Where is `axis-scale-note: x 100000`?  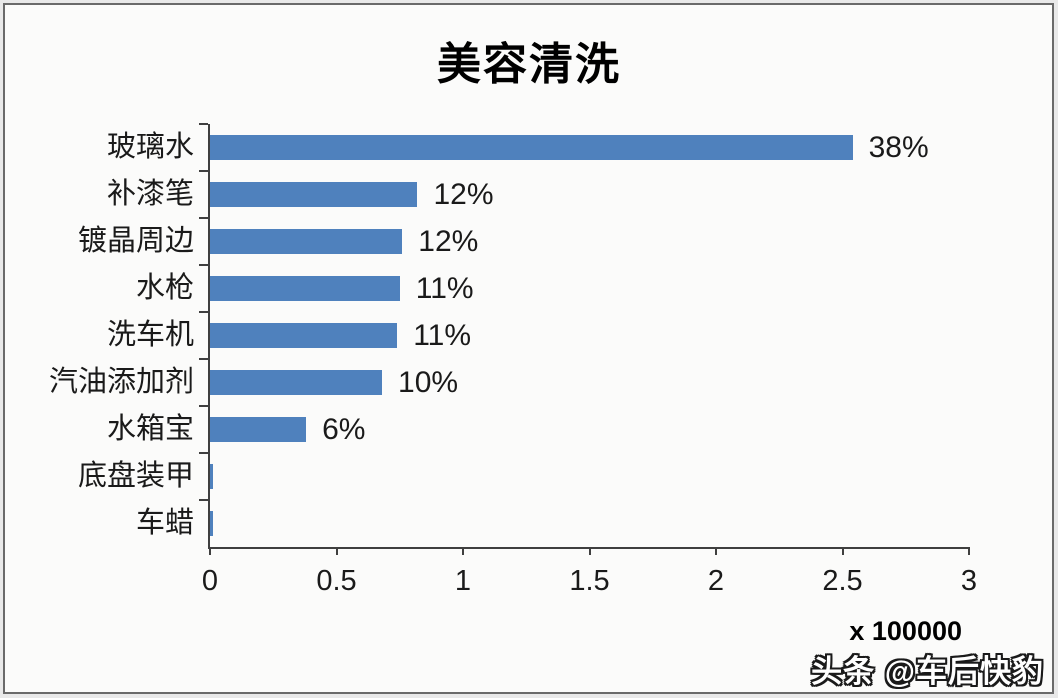
axis-scale-note: x 100000 is located at coordinates (905, 631).